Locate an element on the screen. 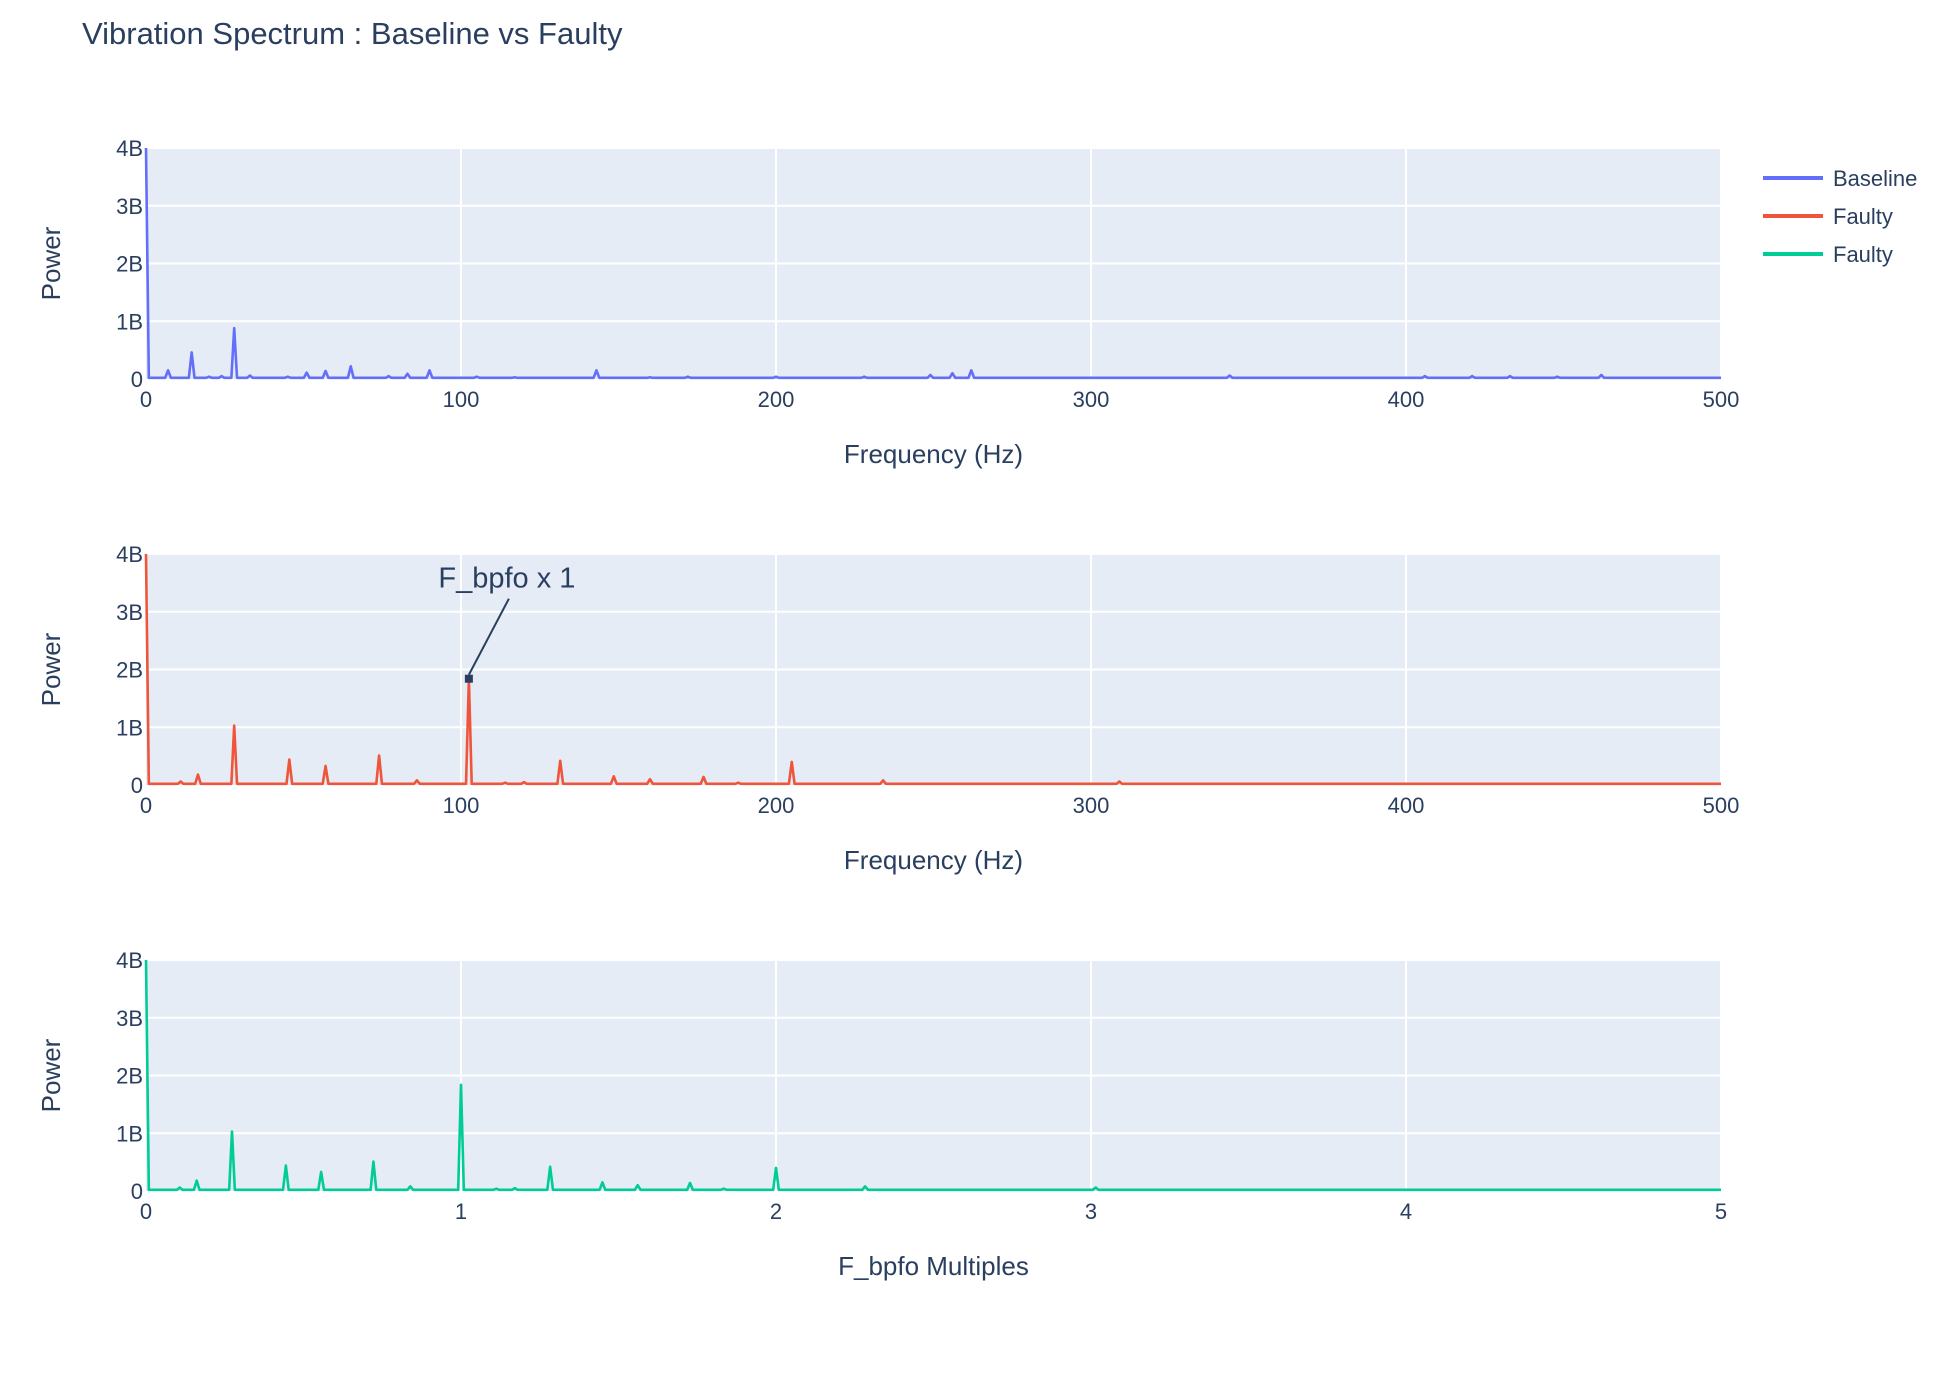 The height and width of the screenshot is (1374, 1954). x-tick-label: 4 is located at coordinates (1406, 1211).